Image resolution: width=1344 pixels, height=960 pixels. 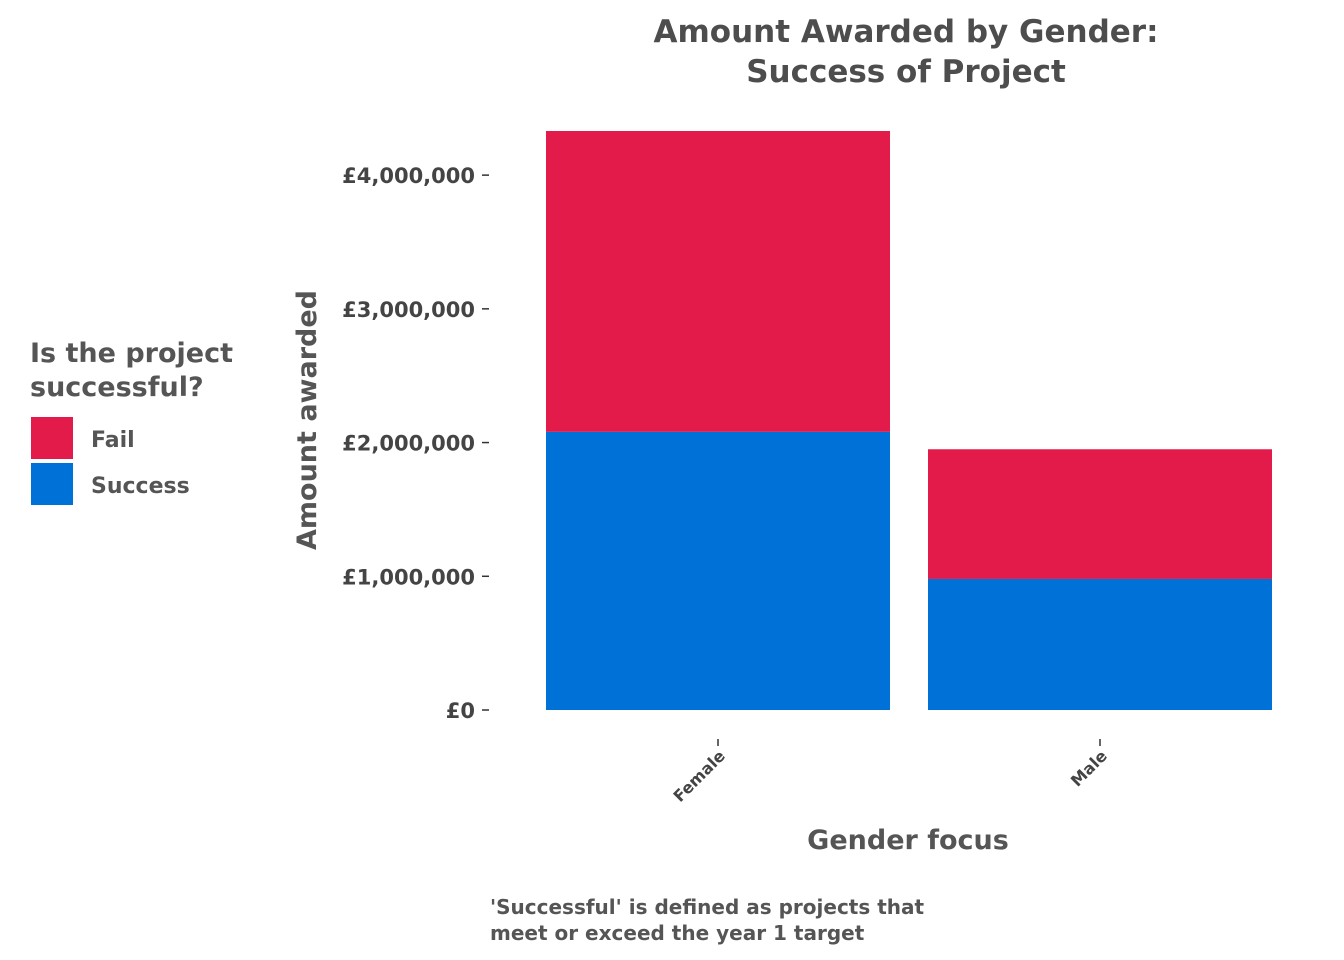 I want to click on caption-line-2: meet or exceed the year 1 target, so click(x=677, y=933).